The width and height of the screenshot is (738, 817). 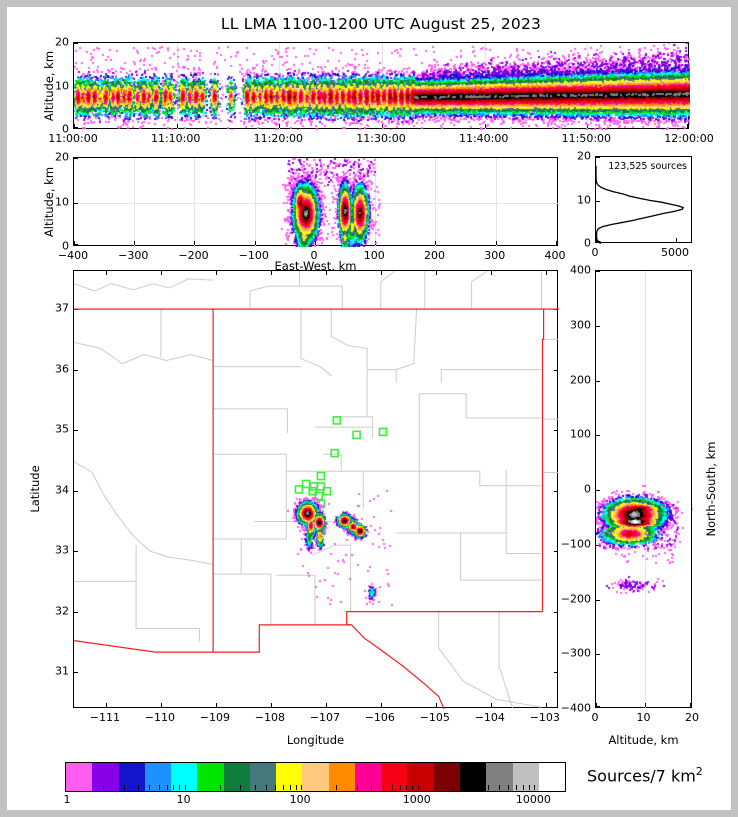 I want to click on time-height-panel, so click(x=381, y=86).